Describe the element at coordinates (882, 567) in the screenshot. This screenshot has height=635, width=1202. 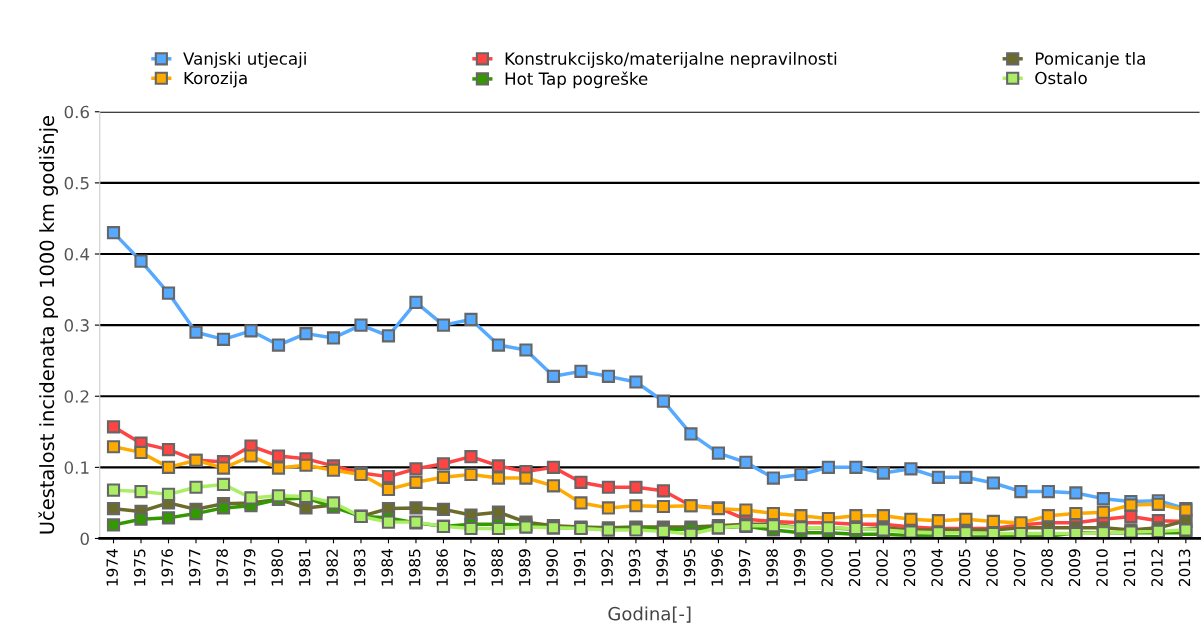
I see `x-tick-label: 2002` at that location.